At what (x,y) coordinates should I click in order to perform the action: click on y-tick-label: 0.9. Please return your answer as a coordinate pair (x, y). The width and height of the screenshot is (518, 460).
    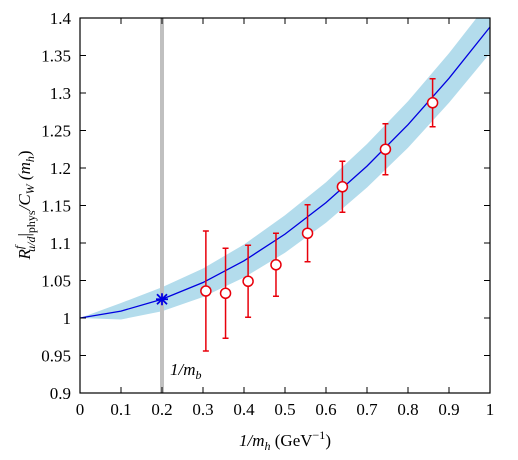
    Looking at the image, I should click on (60, 393).